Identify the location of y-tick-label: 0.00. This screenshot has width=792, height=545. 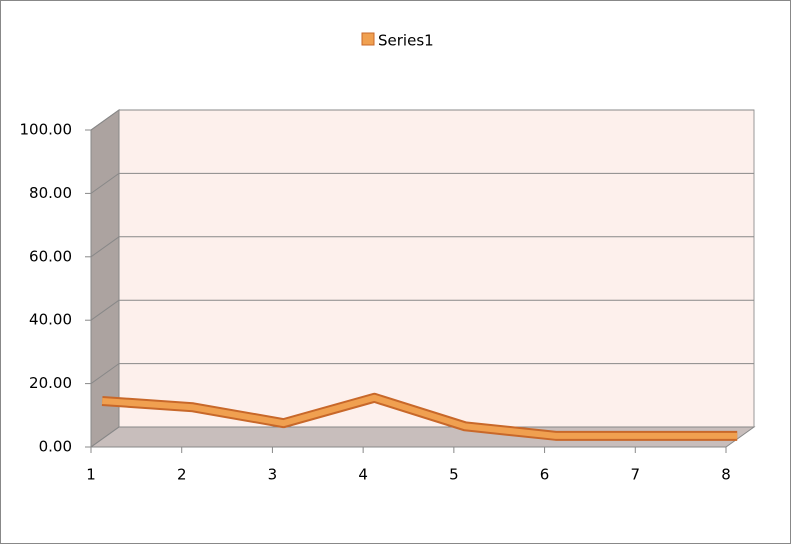
(55, 447).